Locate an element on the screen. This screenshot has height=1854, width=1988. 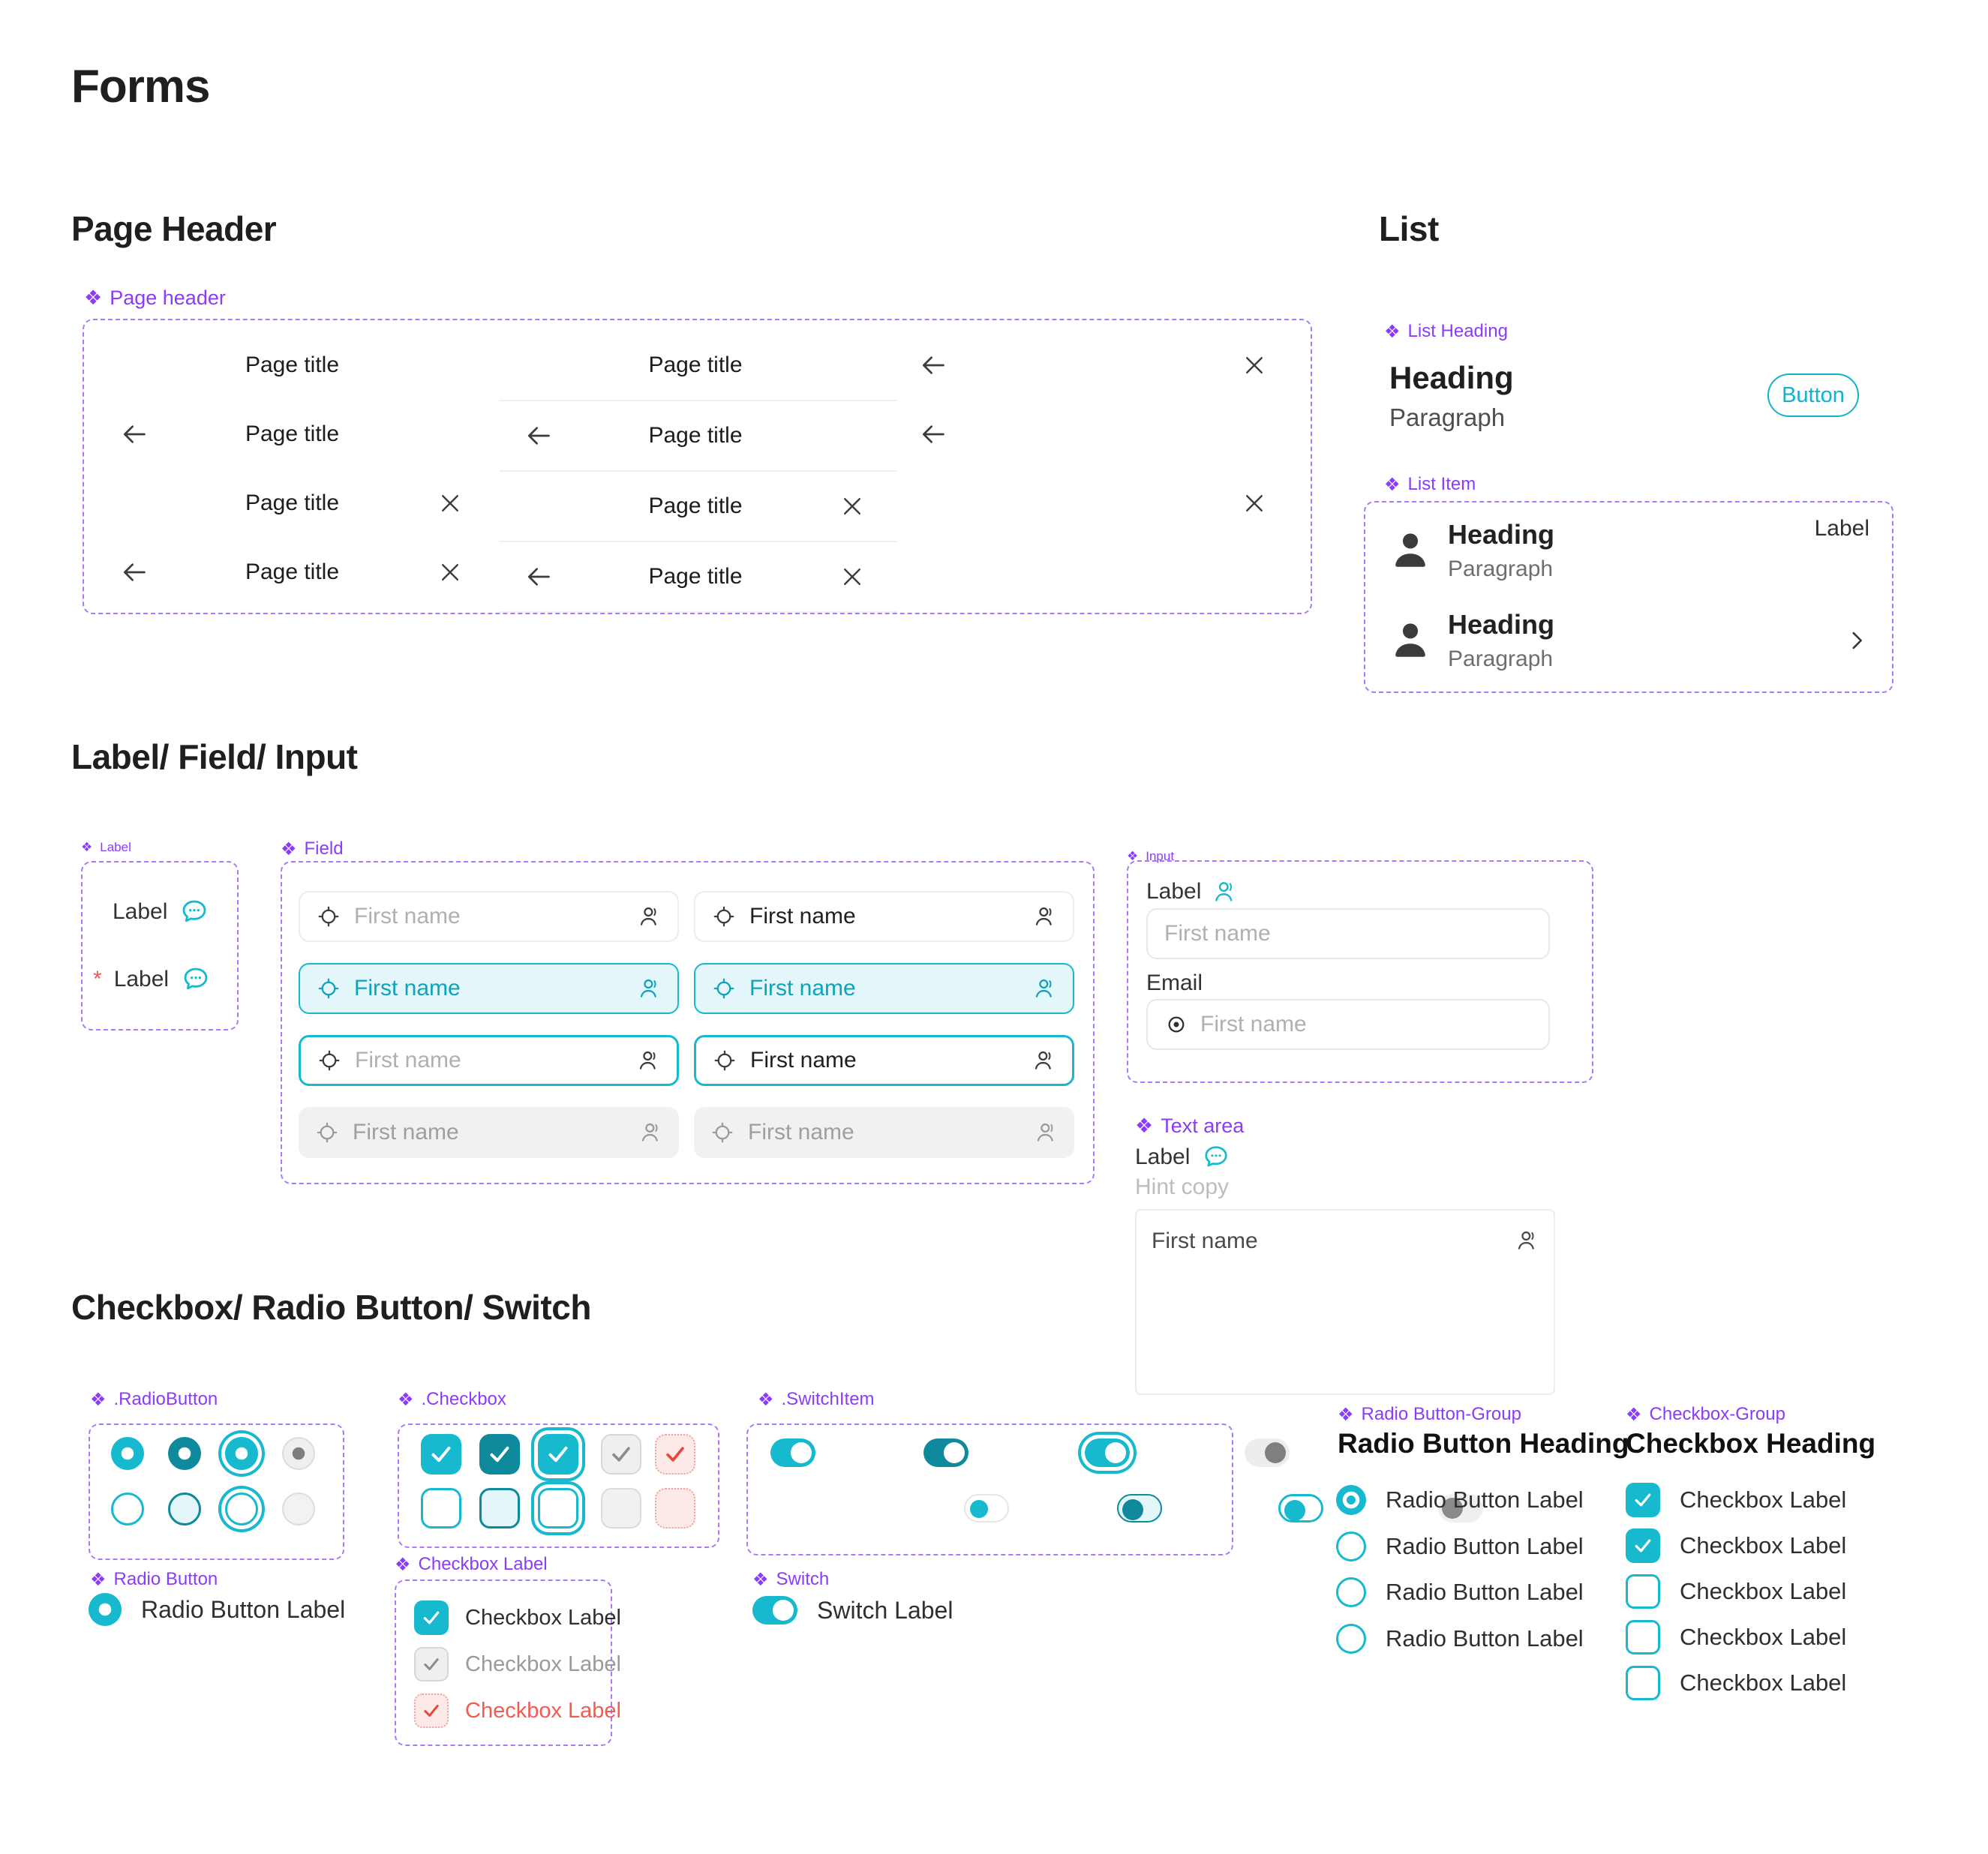
switch-row: Switch Label is located at coordinates (852, 1610).